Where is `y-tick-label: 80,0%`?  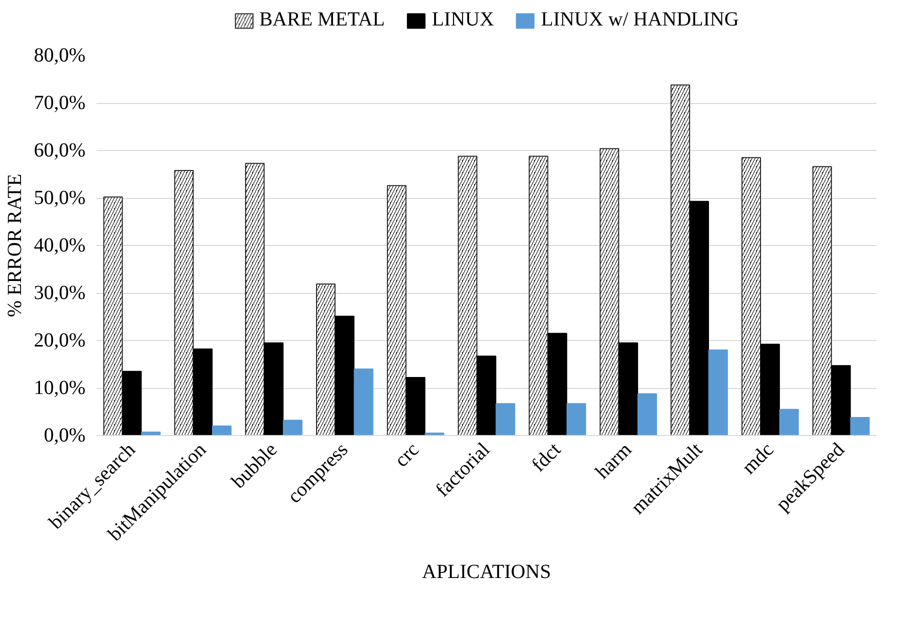 y-tick-label: 80,0% is located at coordinates (60, 55).